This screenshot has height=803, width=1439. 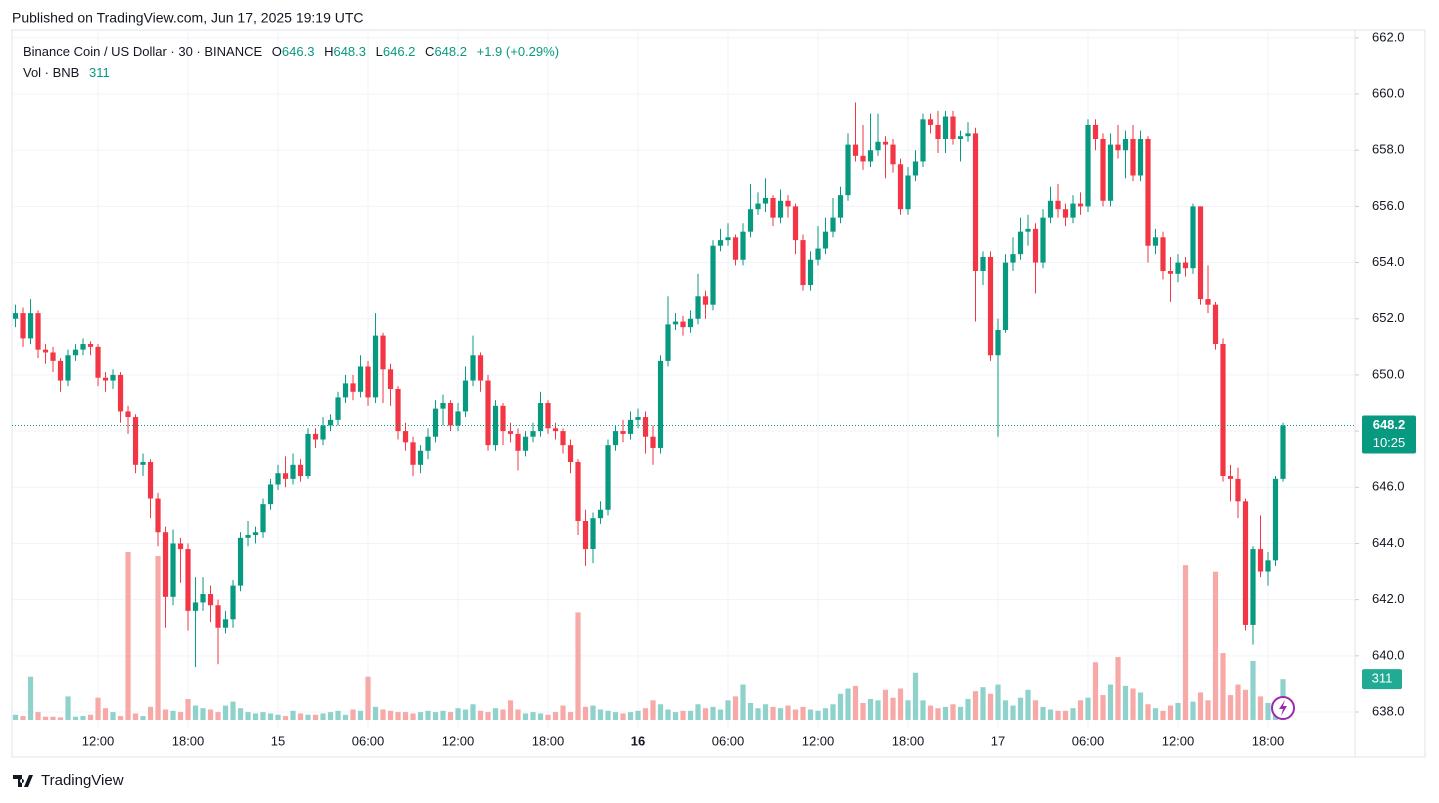 I want to click on x-tick-label: 16, so click(x=638, y=740).